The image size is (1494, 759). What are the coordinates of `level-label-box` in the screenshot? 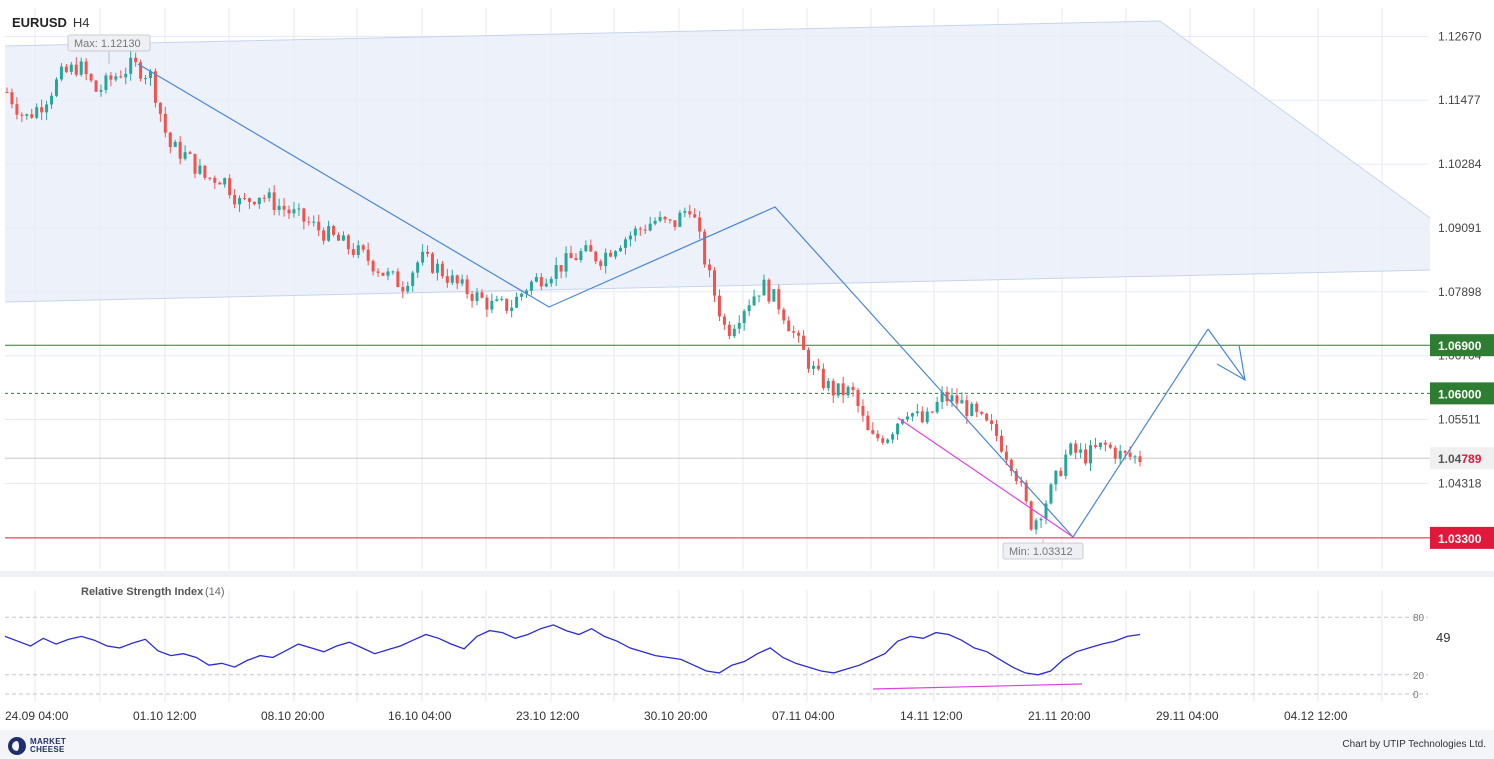 It's located at (1462, 537).